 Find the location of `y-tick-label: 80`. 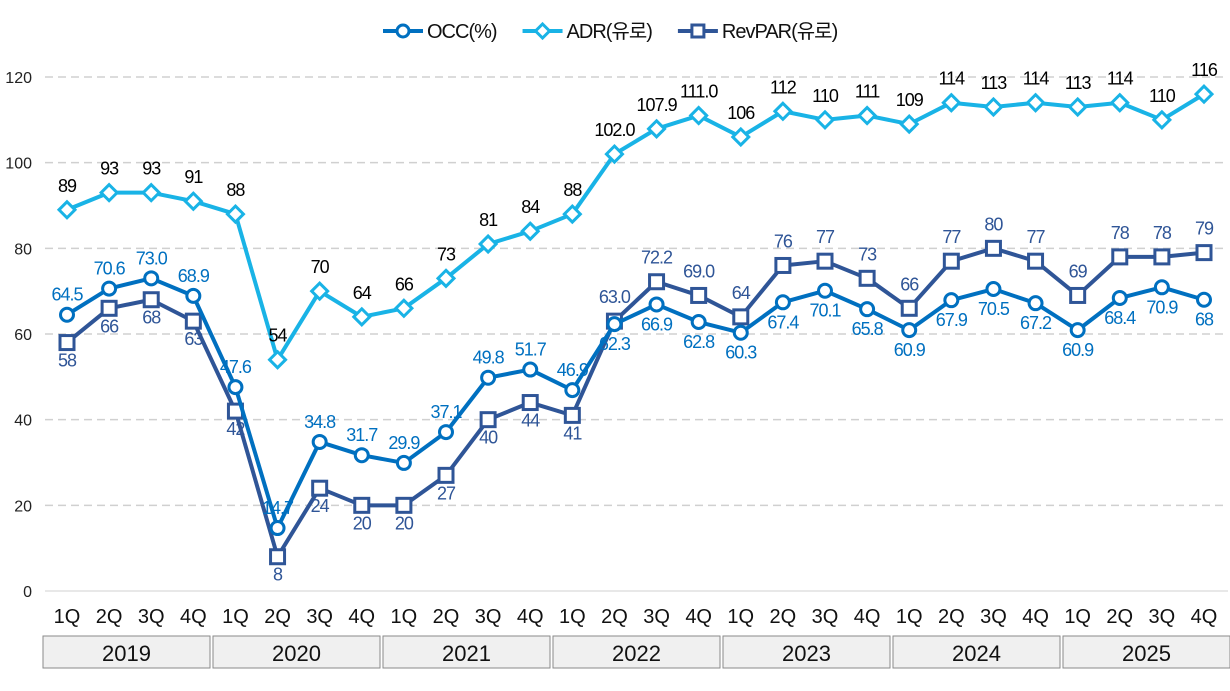

y-tick-label: 80 is located at coordinates (23, 249).